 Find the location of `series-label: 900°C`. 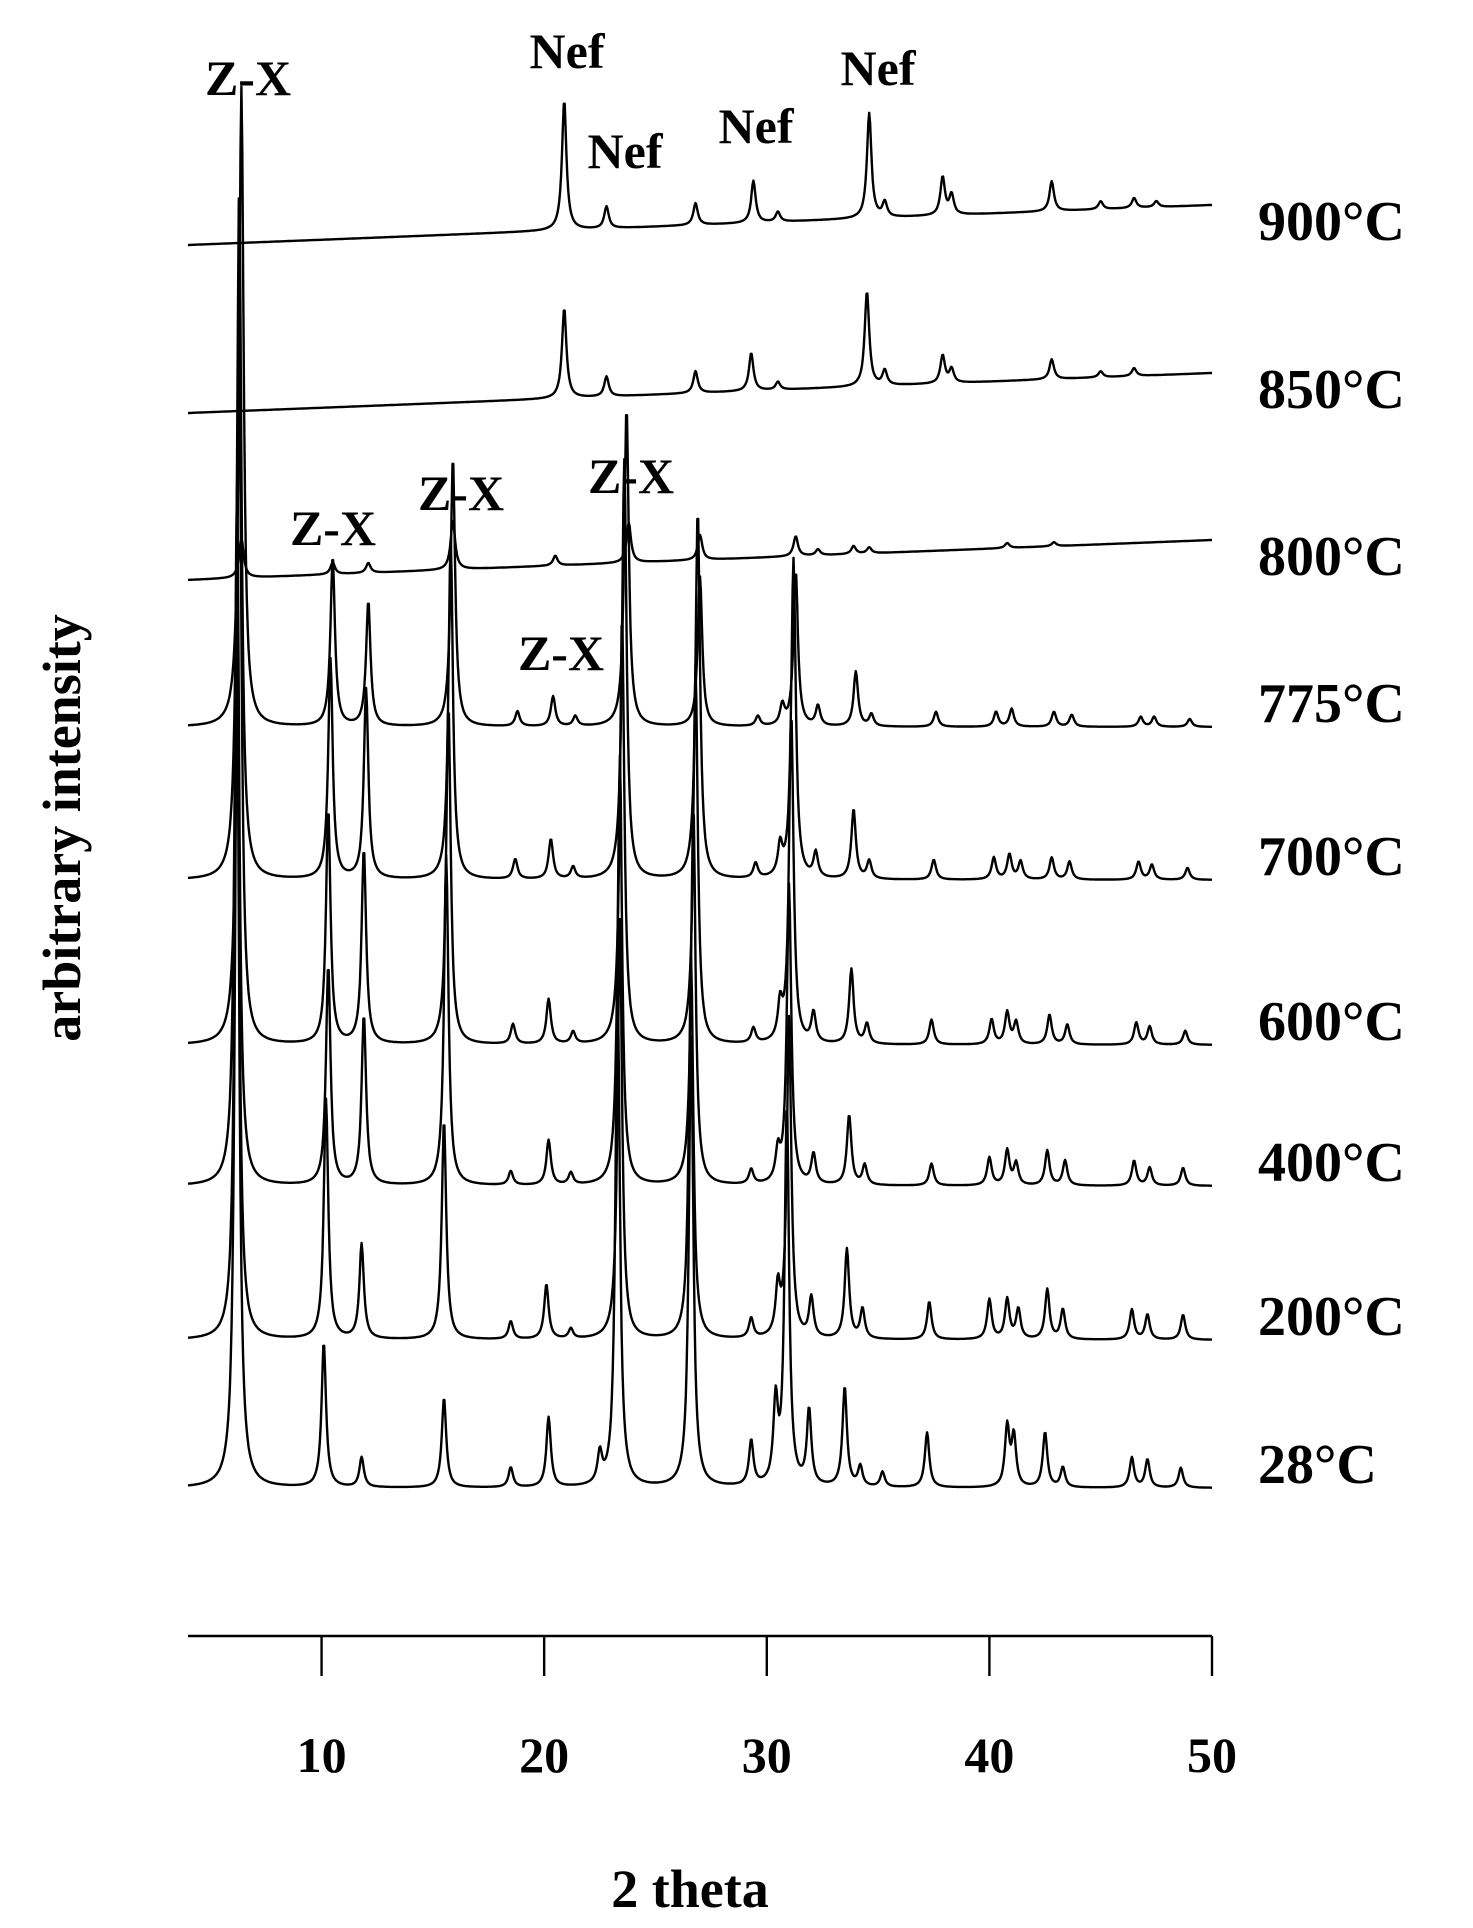

series-label: 900°C is located at coordinates (1331, 222).